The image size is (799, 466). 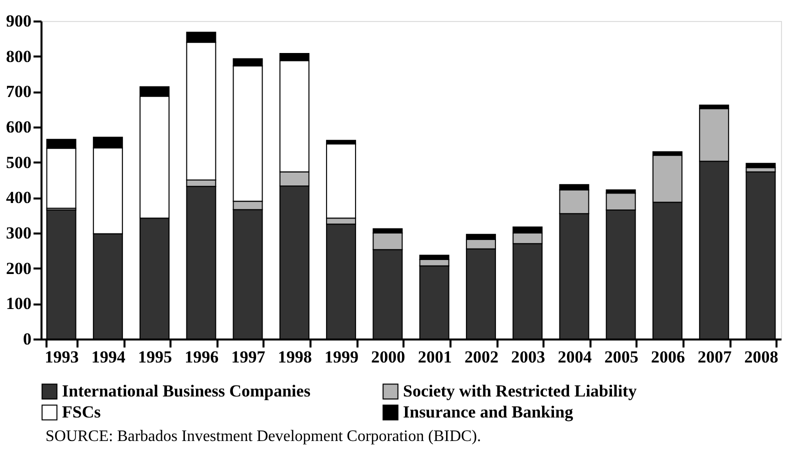 I want to click on x-tick-label: 1993, so click(x=61, y=357).